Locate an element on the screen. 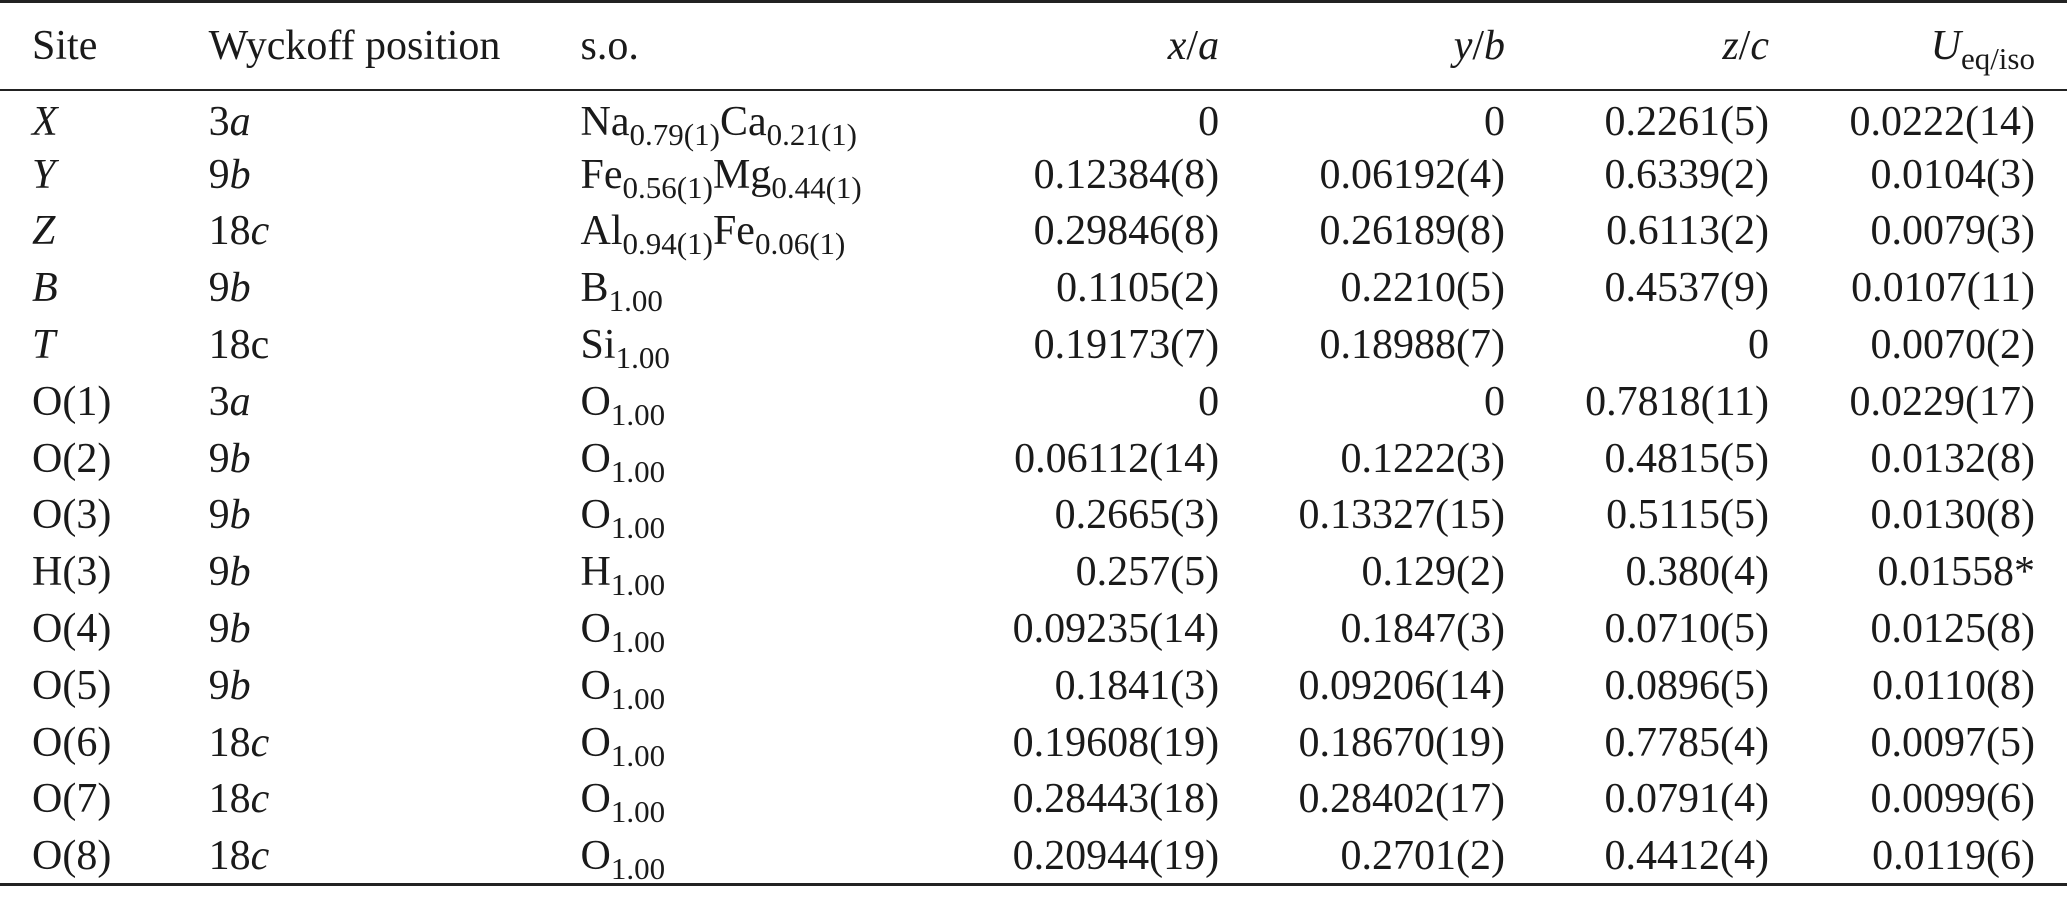  cell-site: O(2) is located at coordinates (104, 458).